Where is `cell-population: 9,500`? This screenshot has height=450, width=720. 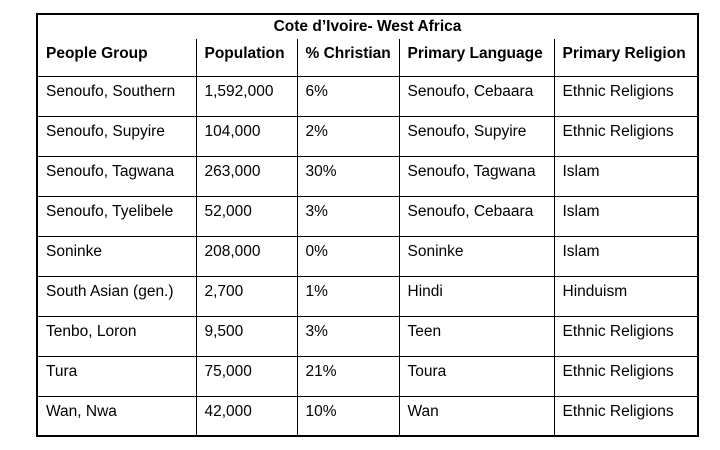 cell-population: 9,500 is located at coordinates (246, 336).